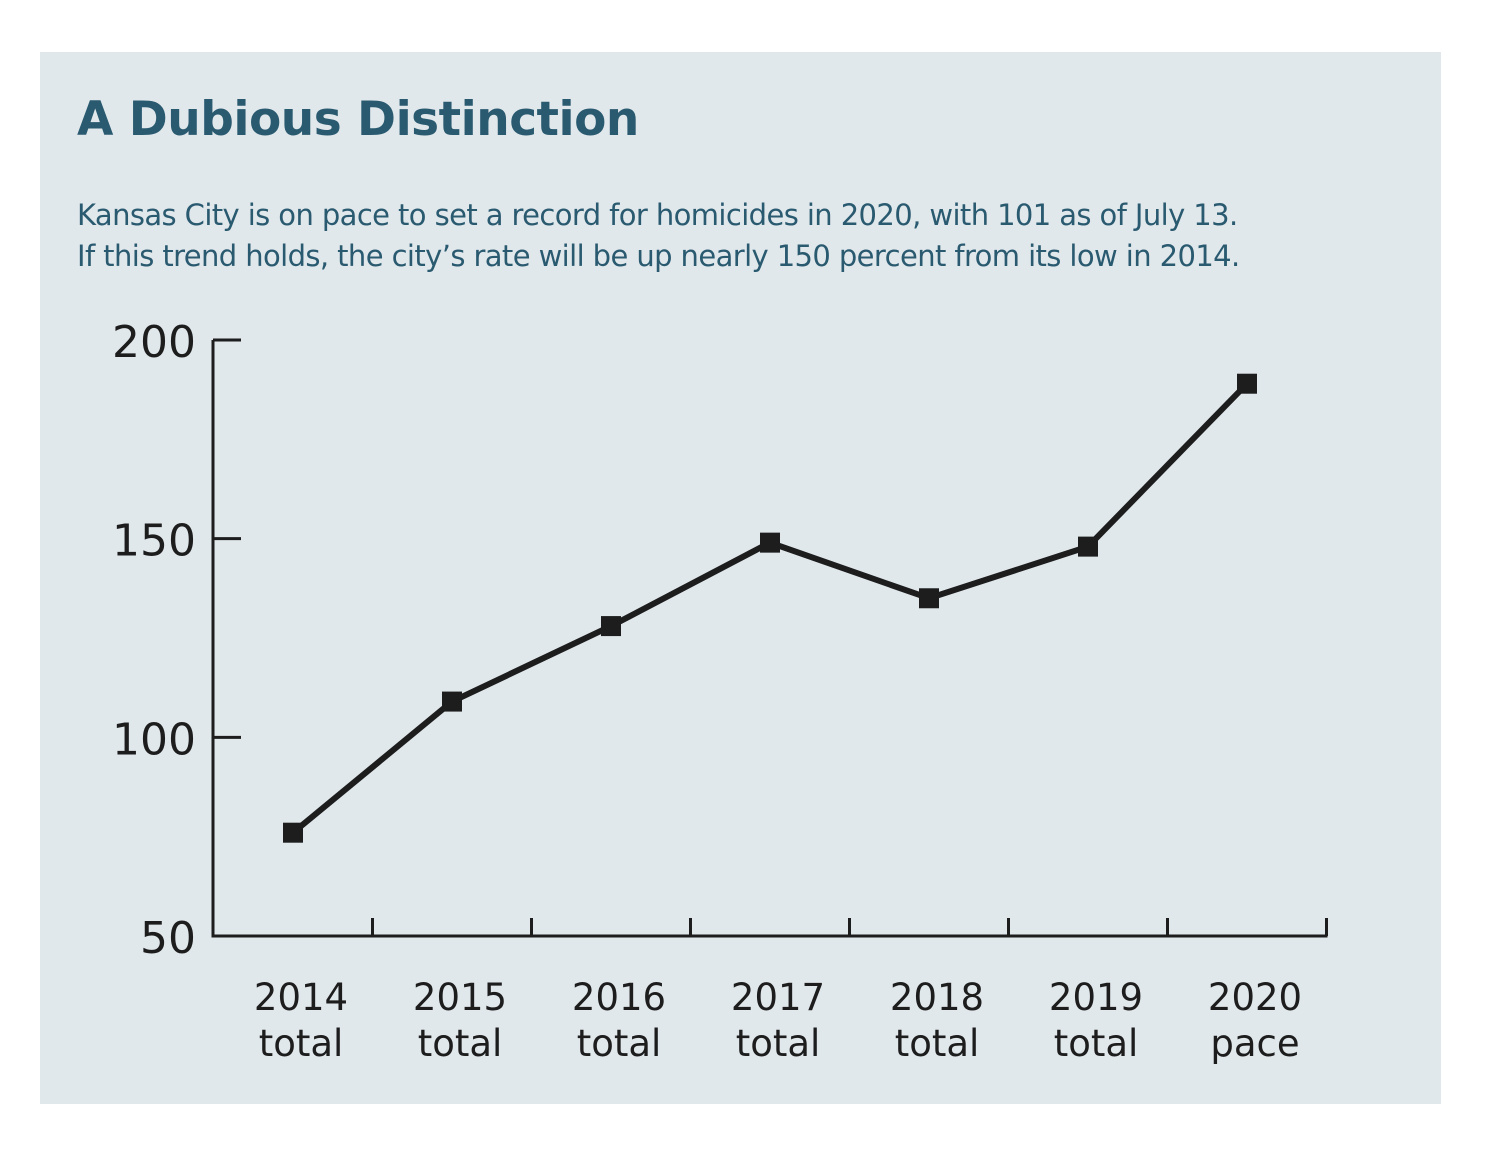  Describe the element at coordinates (154, 342) in the screenshot. I see `y-tick-label-200: 200` at that location.